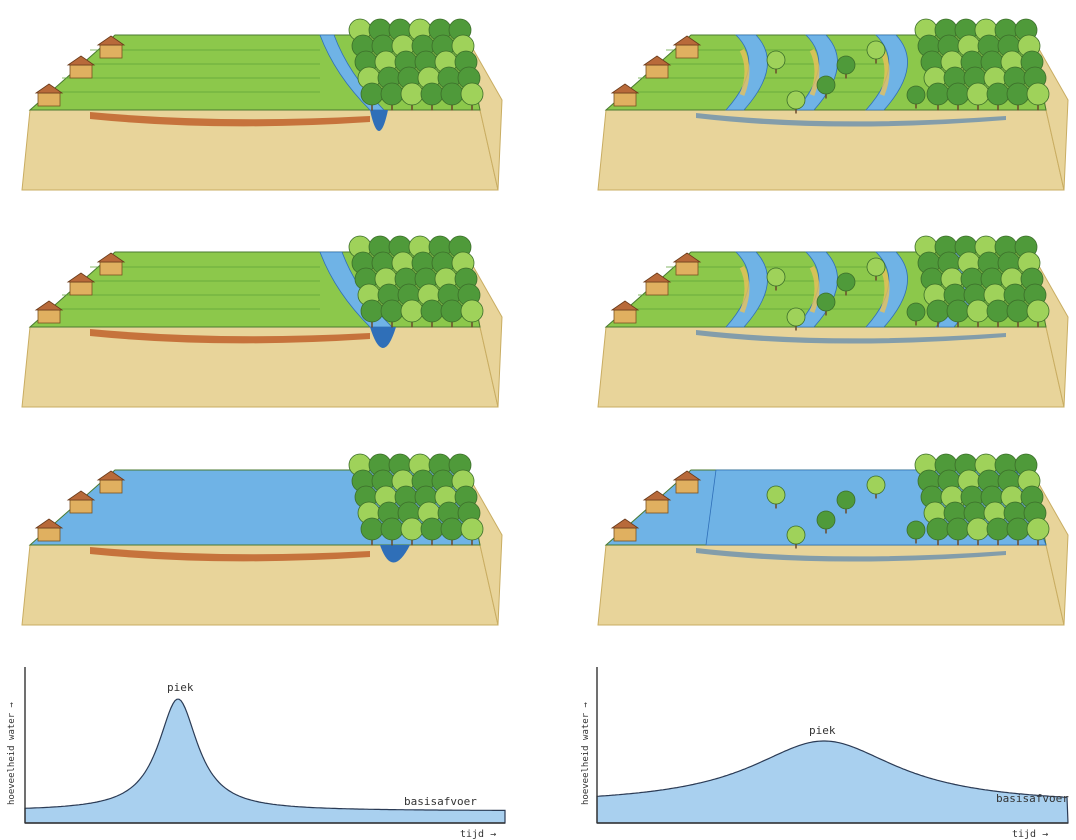  I want to click on x-axis-label: tijd →, so click(478, 834).